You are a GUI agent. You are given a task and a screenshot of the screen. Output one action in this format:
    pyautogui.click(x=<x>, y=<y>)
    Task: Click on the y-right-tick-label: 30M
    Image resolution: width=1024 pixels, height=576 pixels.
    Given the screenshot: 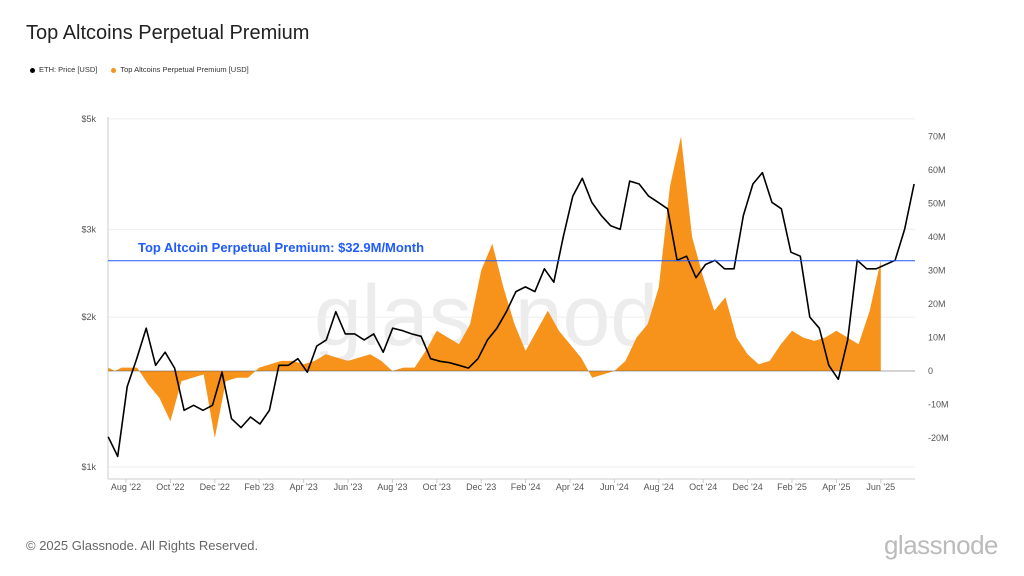 What is the action you would take?
    pyautogui.click(x=937, y=271)
    